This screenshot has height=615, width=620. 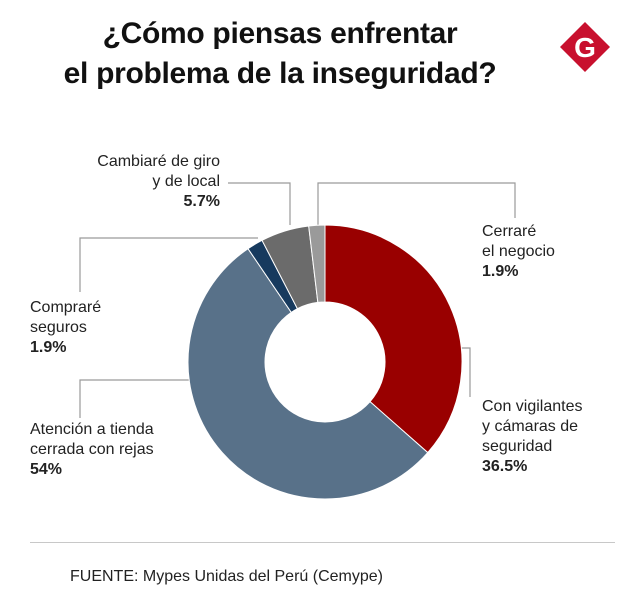 I want to click on label-atencion: Atención a tienda cerrada con rejas 54%, so click(x=92, y=450).